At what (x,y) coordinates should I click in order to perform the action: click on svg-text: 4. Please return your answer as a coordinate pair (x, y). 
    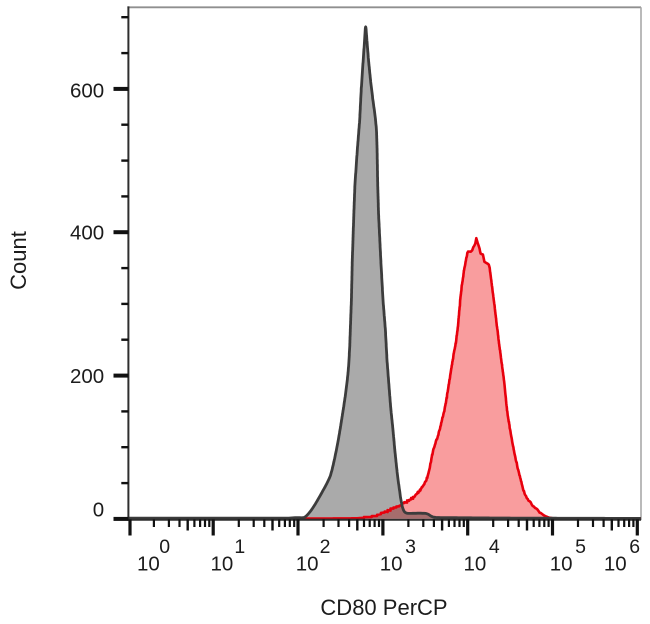
    Looking at the image, I should click on (494, 547).